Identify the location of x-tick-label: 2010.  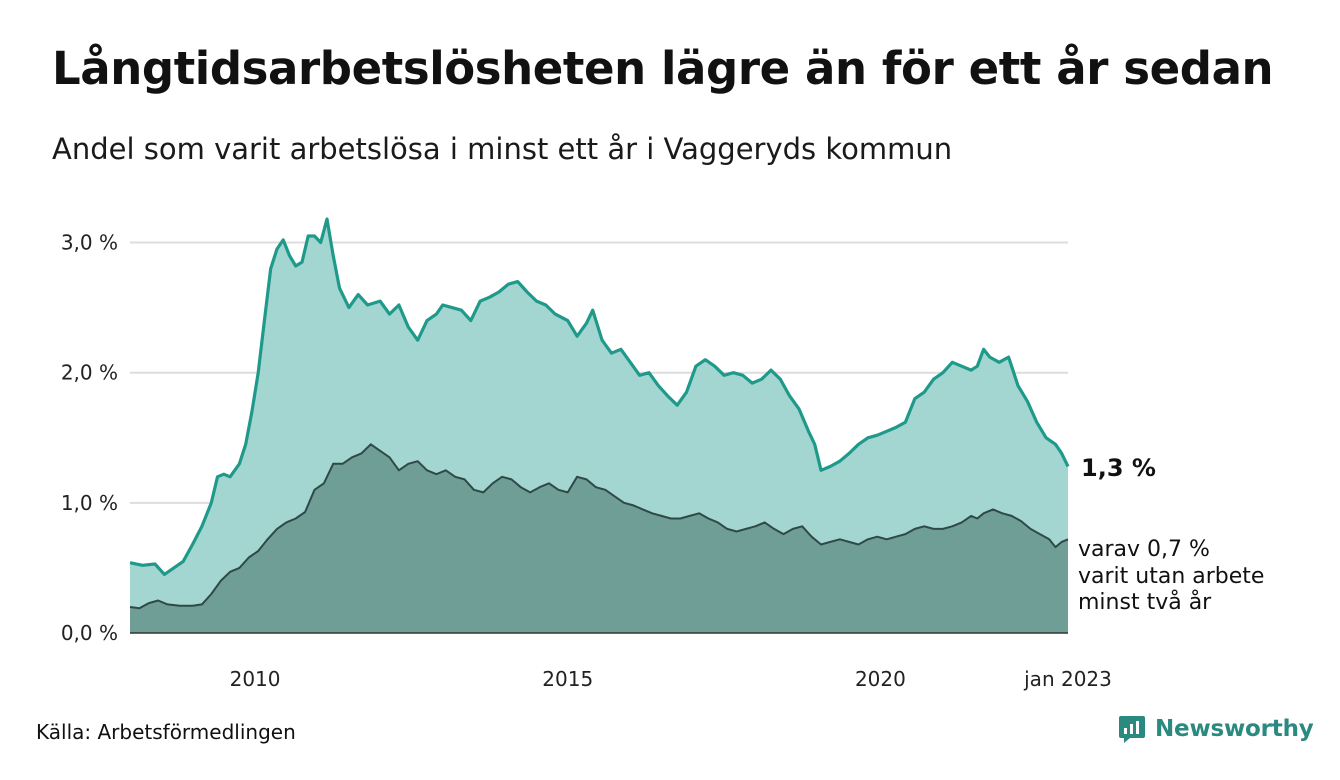
(255, 679).